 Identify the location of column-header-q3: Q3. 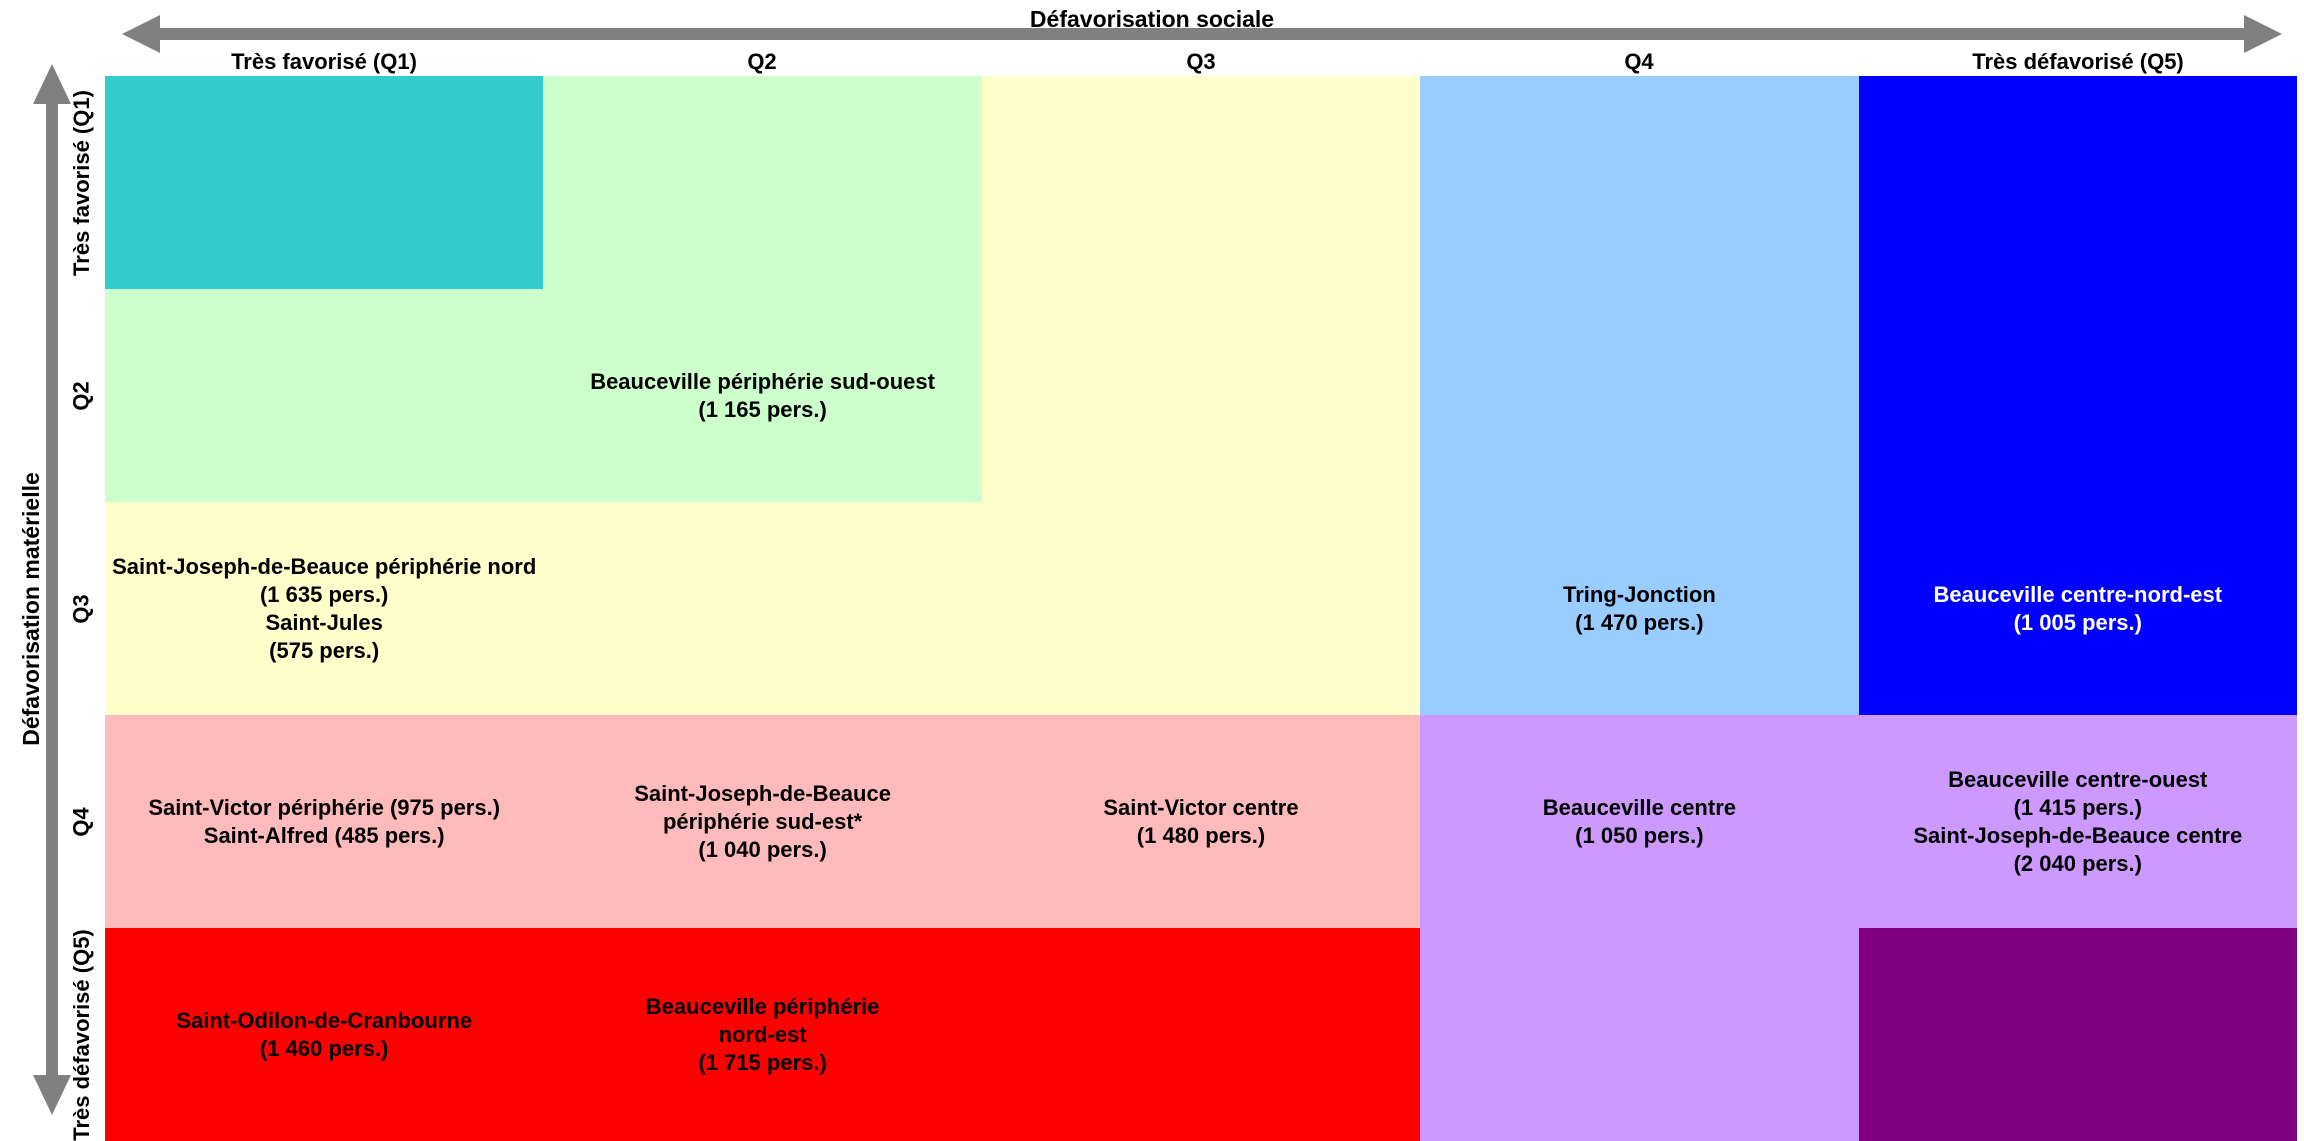
(1201, 61).